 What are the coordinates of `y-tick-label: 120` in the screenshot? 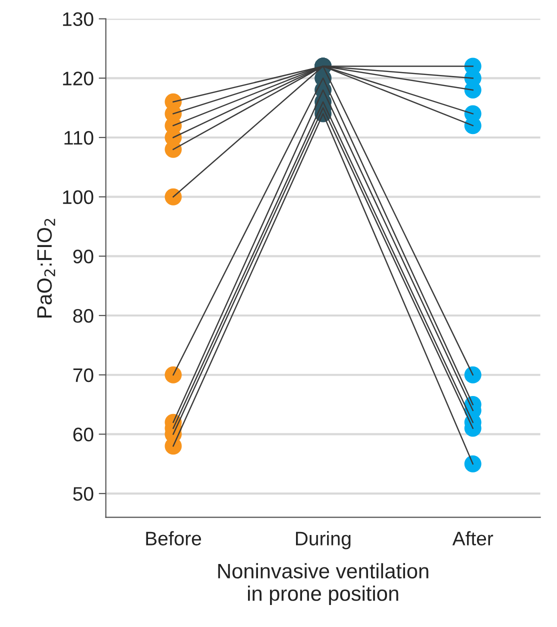 It's located at (78, 79).